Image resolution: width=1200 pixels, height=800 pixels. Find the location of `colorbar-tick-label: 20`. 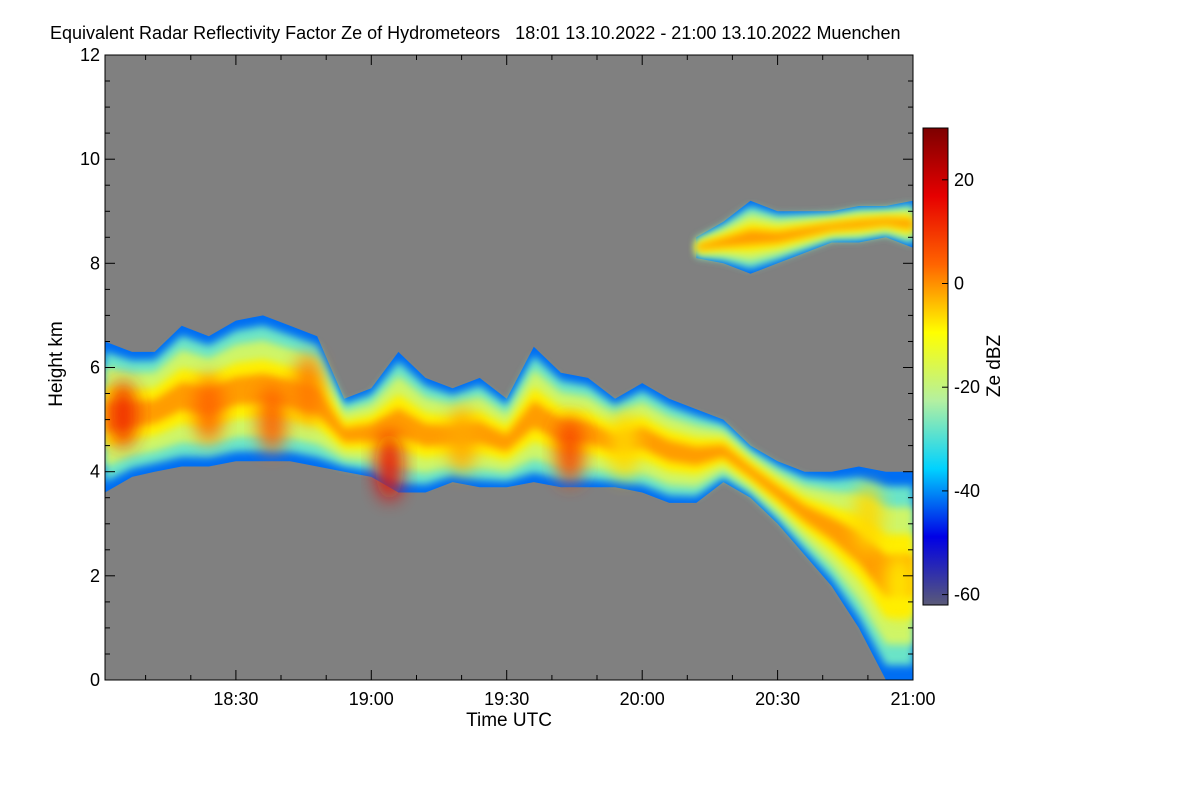

colorbar-tick-label: 20 is located at coordinates (964, 180).